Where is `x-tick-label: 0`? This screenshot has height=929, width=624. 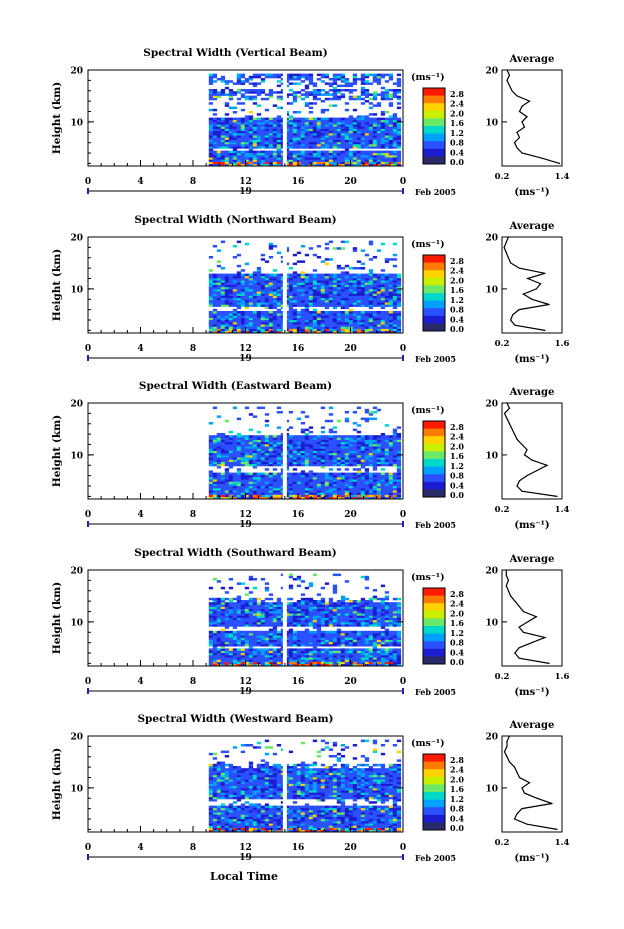
x-tick-label: 0 is located at coordinates (403, 182).